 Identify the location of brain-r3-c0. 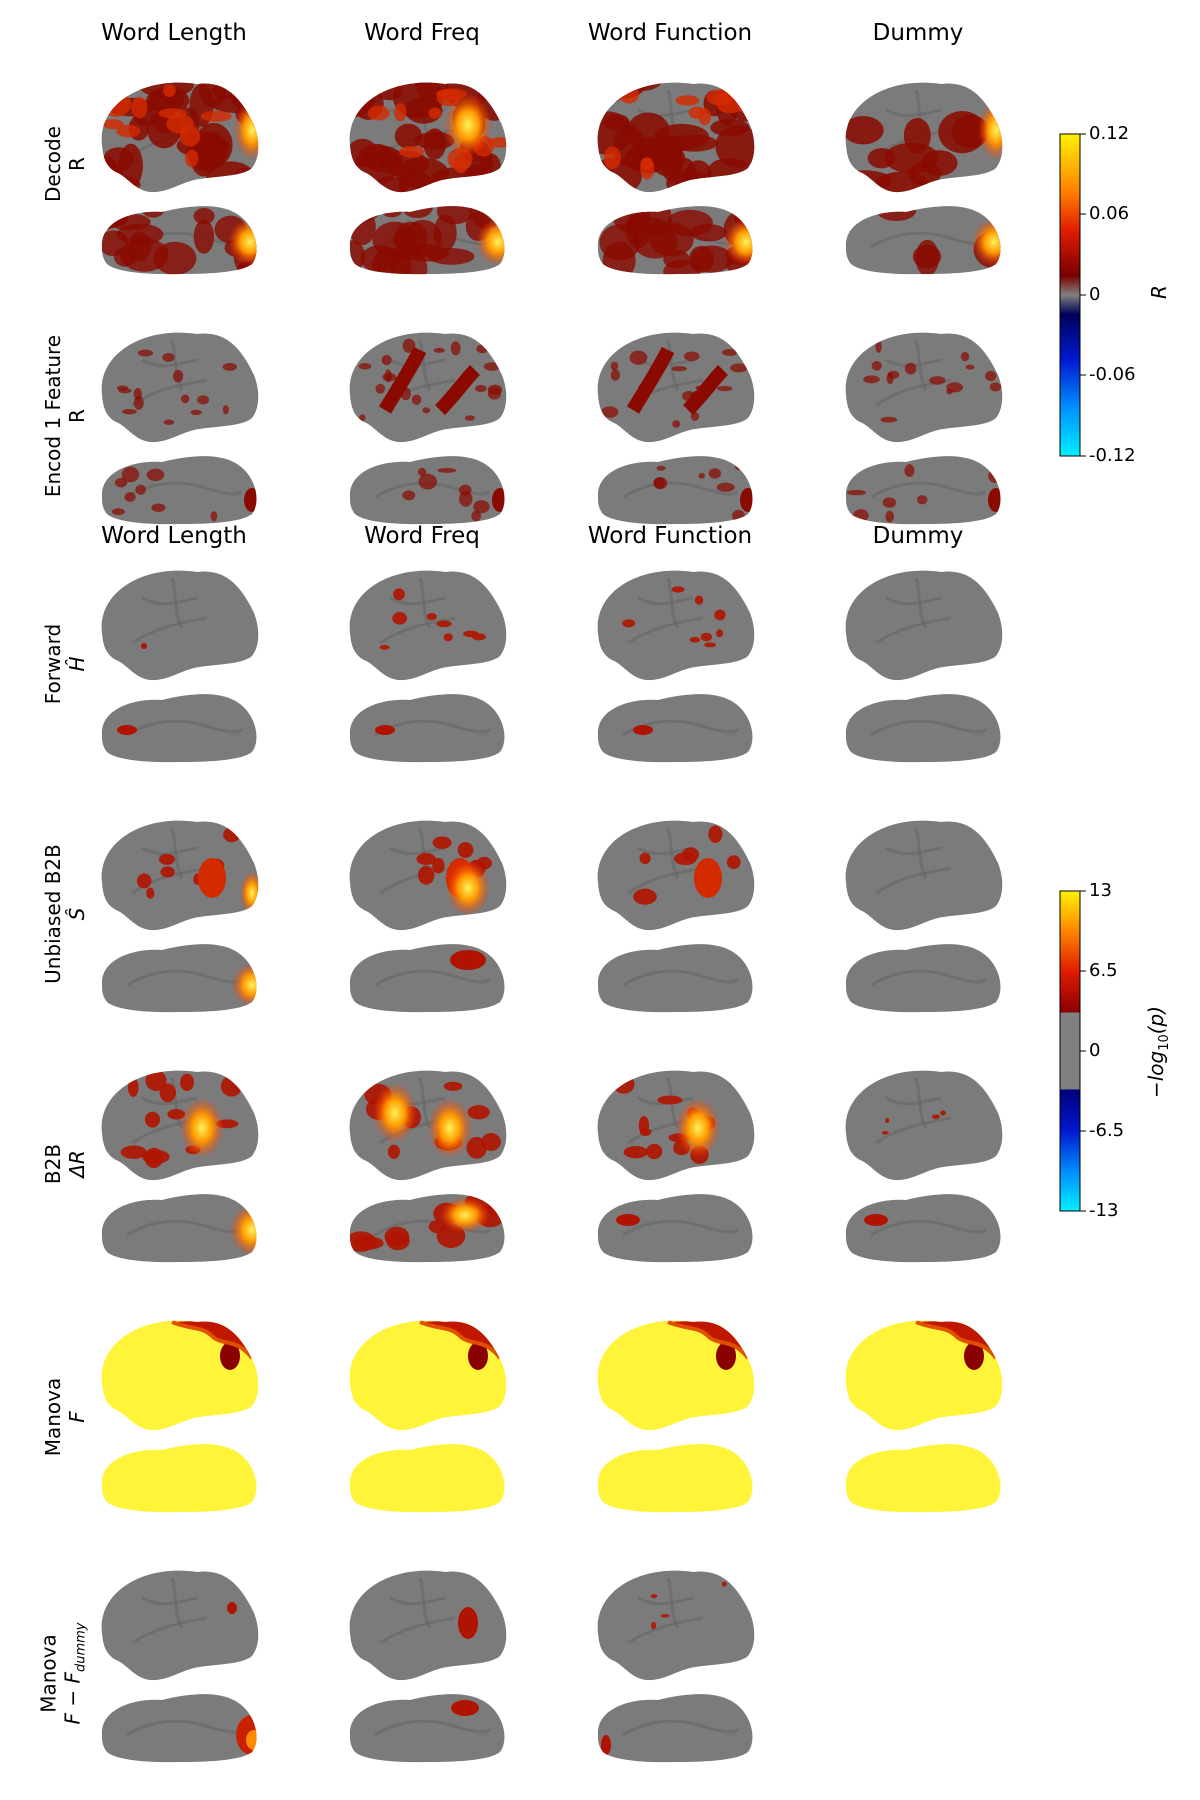
(180, 916).